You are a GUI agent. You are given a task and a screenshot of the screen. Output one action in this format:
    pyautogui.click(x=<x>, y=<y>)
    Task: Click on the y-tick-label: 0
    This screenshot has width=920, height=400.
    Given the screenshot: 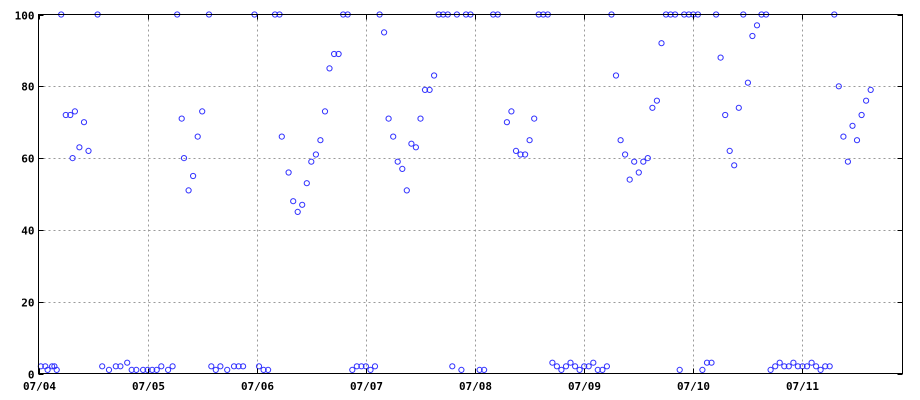 What is the action you would take?
    pyautogui.click(x=31, y=375)
    